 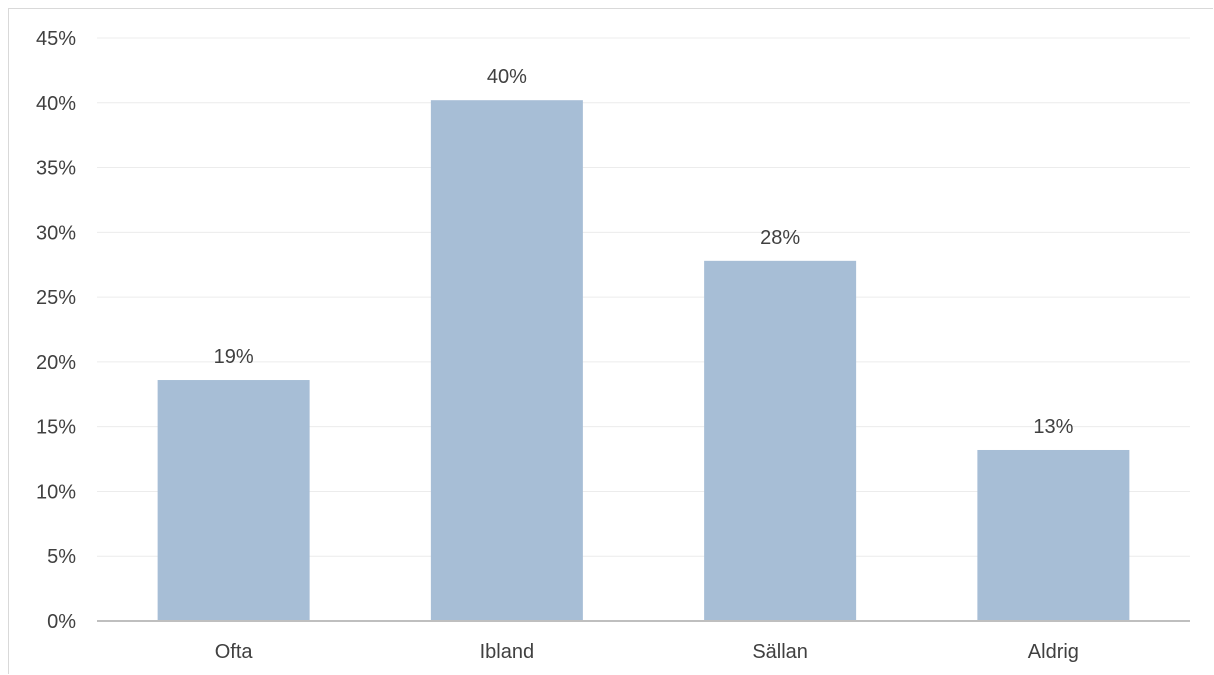 I want to click on y-tick-label: 45%, so click(x=56, y=39).